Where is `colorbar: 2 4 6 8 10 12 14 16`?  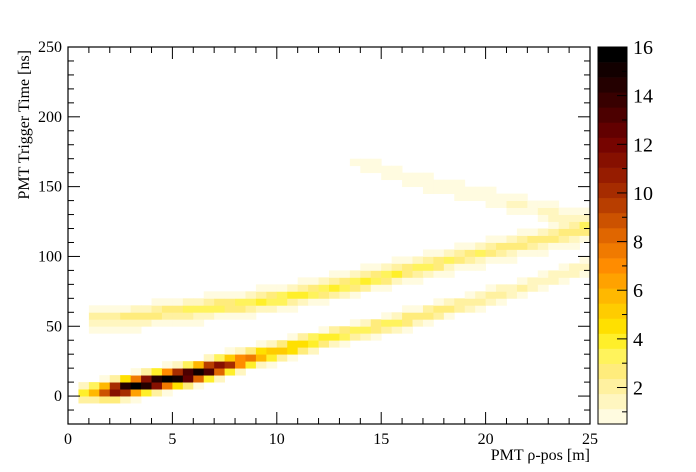
colorbar: 2 4 6 8 10 12 14 16 is located at coordinates (625, 231).